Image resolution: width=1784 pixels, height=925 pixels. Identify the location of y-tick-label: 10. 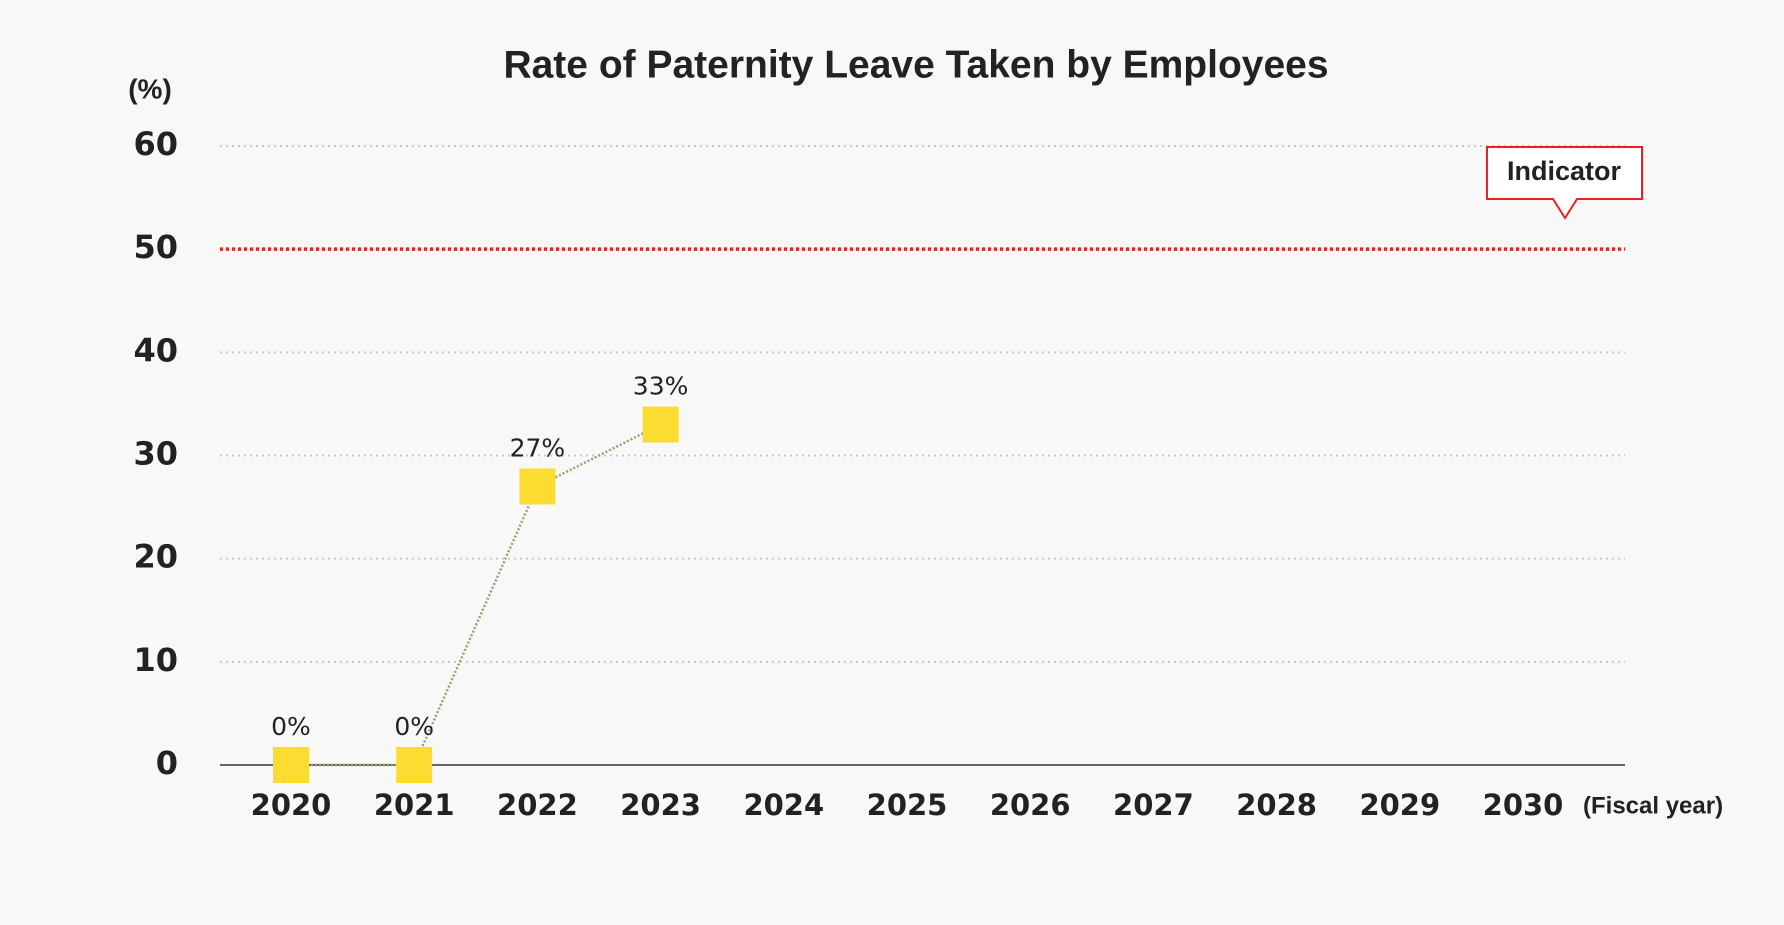
(155, 660).